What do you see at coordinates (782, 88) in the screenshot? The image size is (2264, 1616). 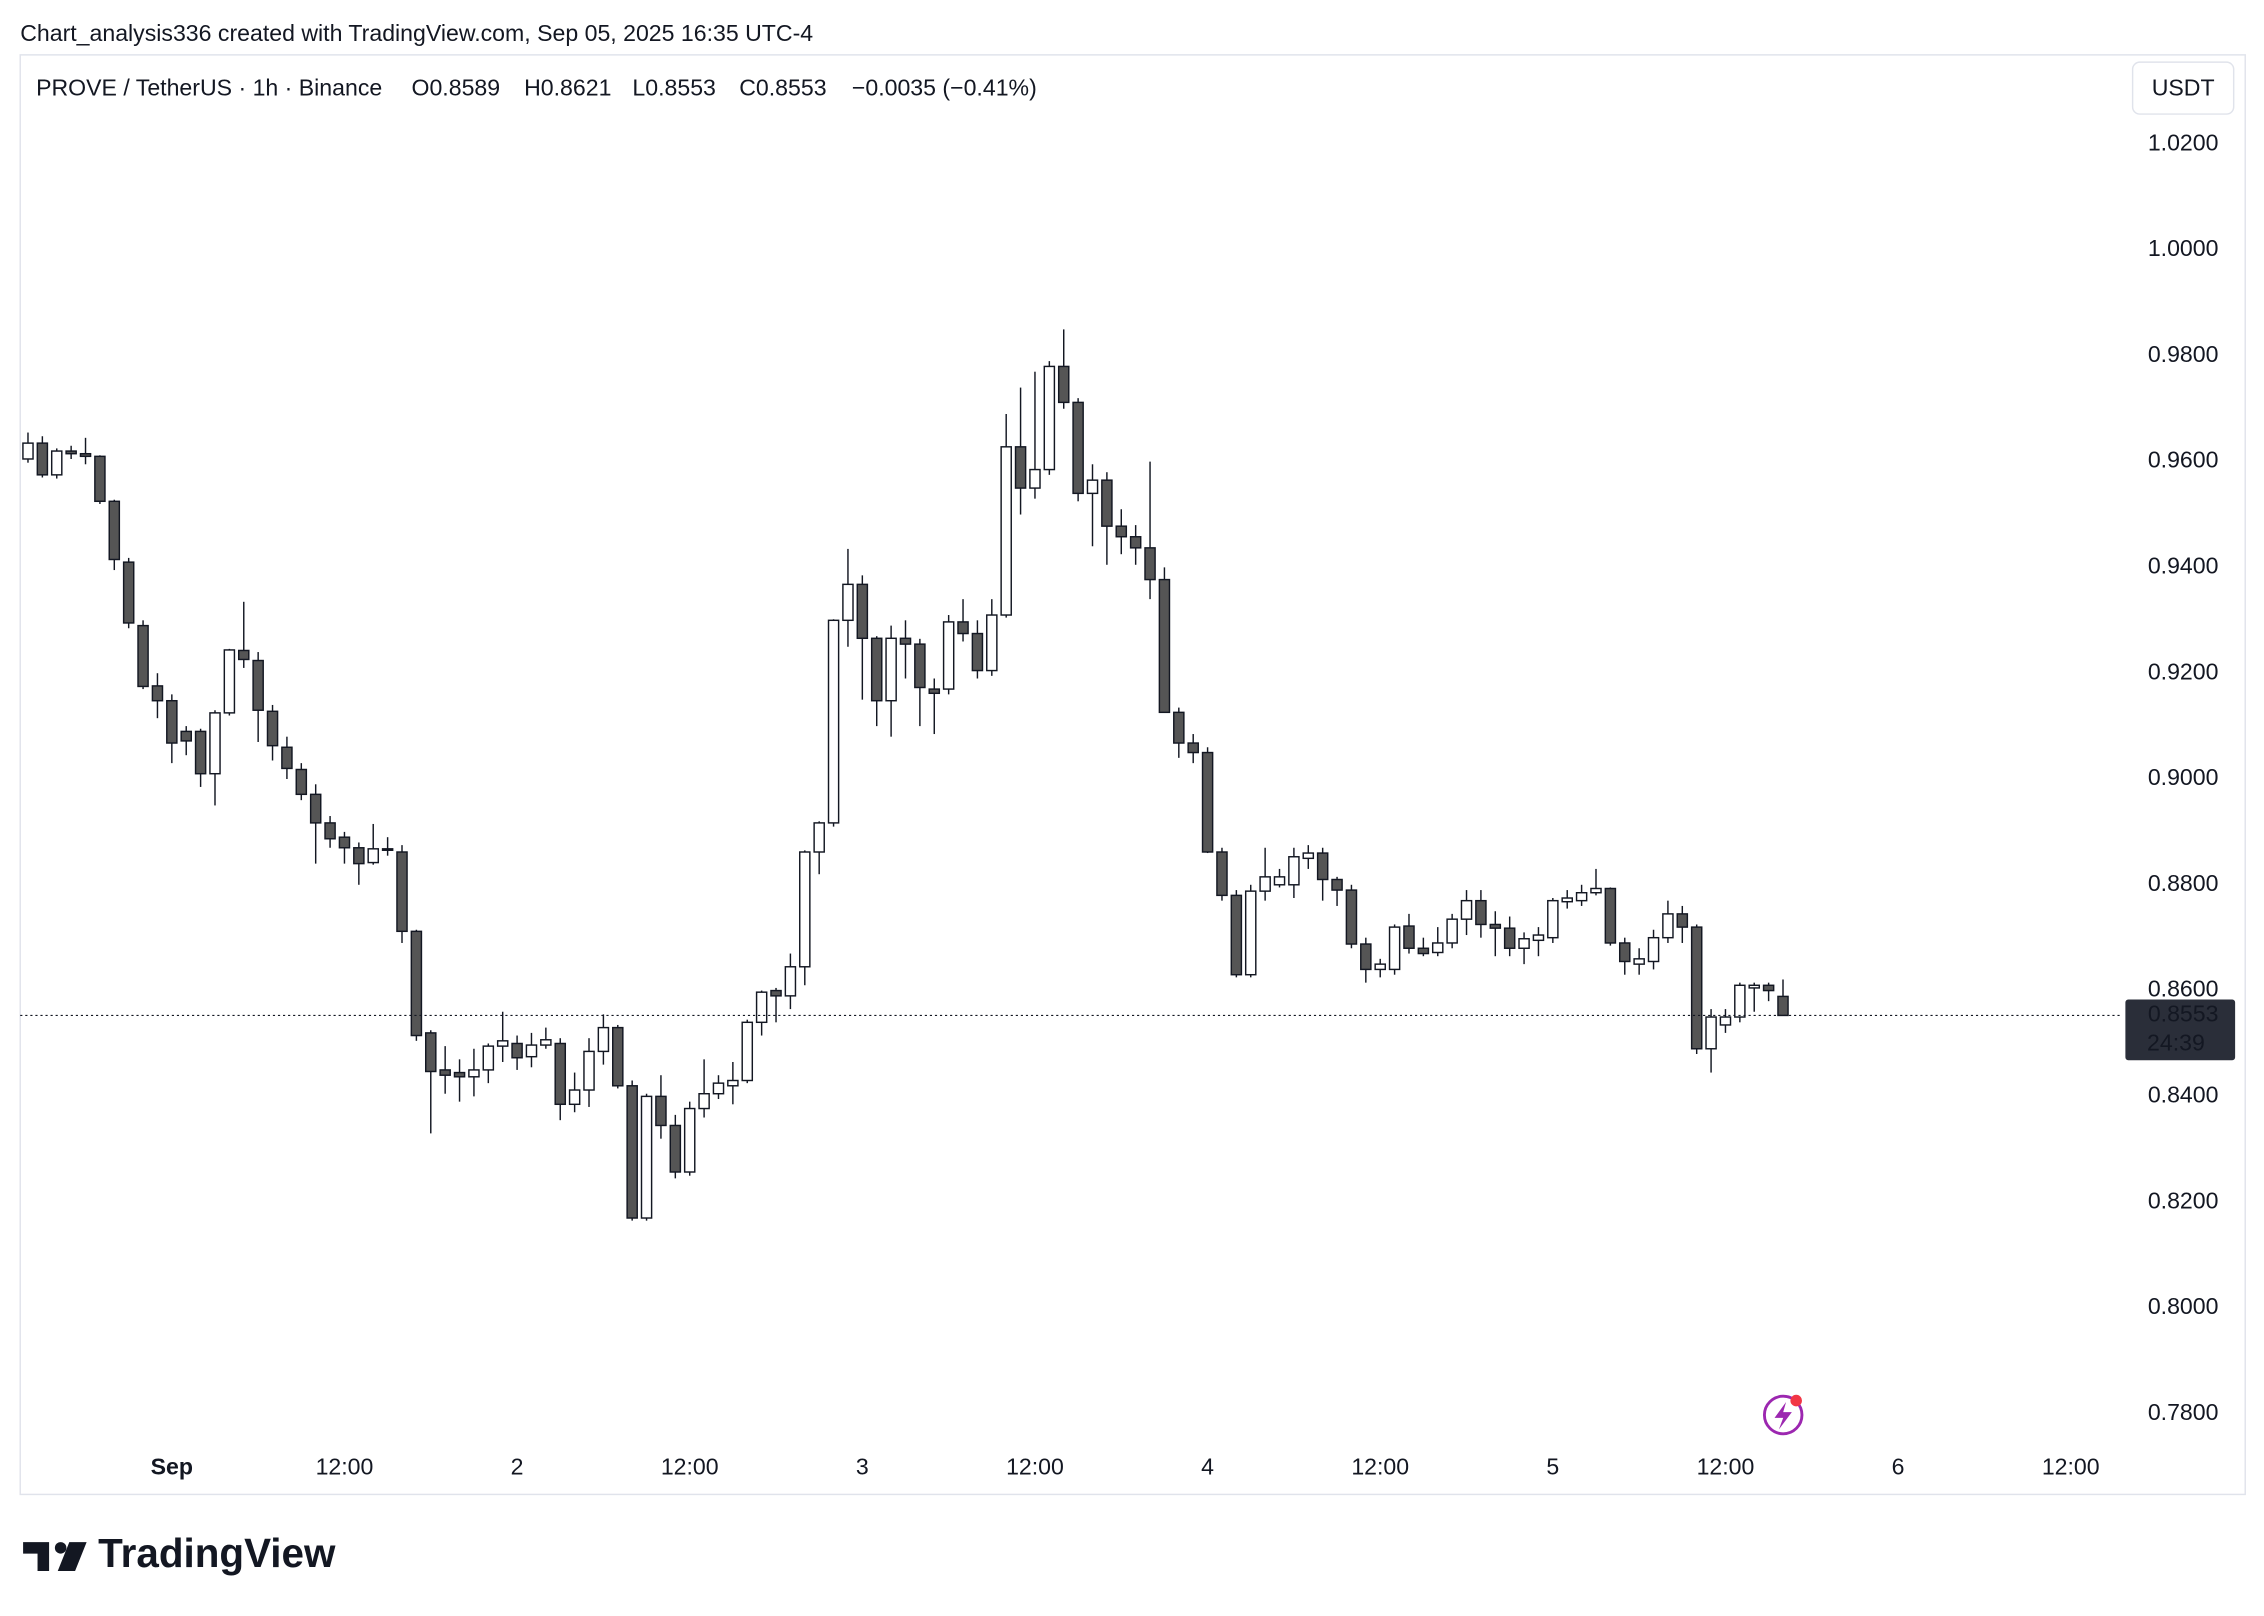 I see `ohlc-close: C0.8553` at bounding box center [782, 88].